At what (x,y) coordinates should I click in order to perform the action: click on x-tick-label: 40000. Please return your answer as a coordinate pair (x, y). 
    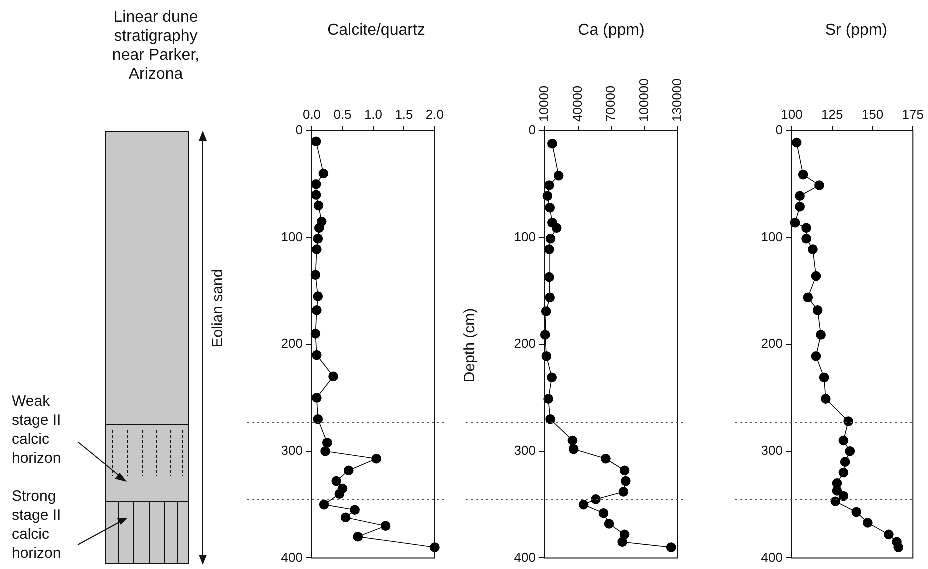
    Looking at the image, I should click on (577, 104).